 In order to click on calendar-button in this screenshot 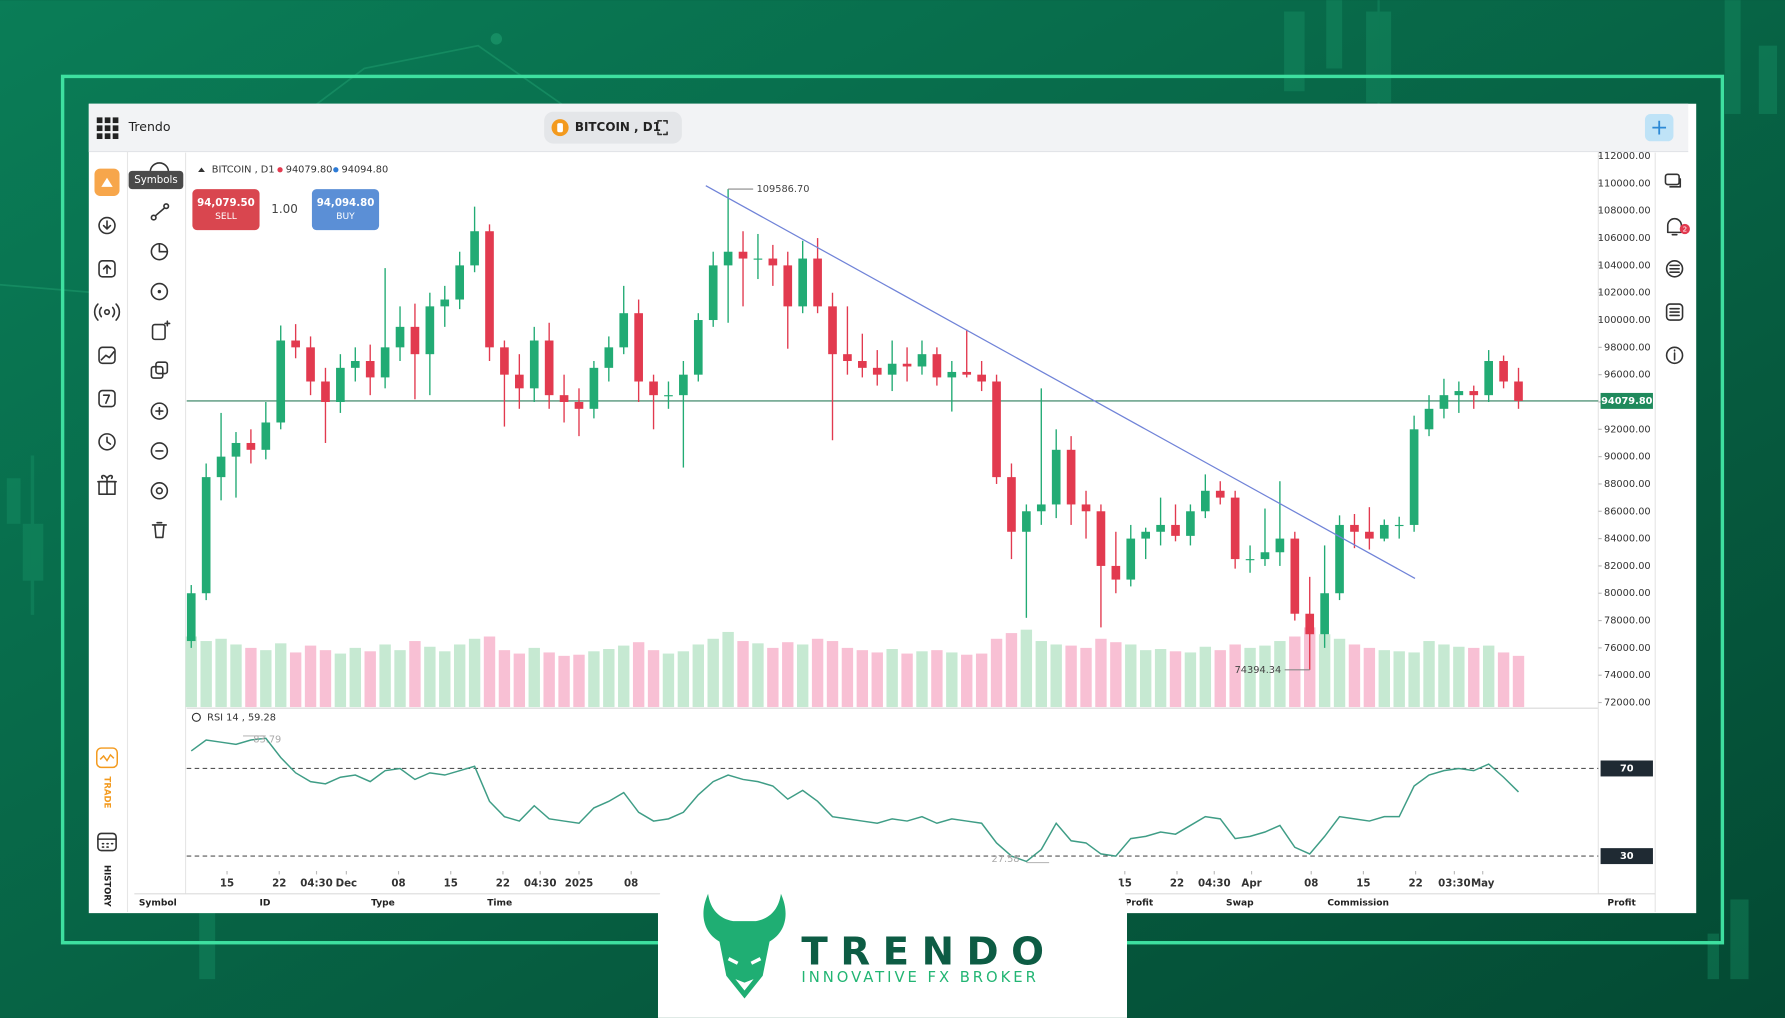, I will do `click(107, 398)`.